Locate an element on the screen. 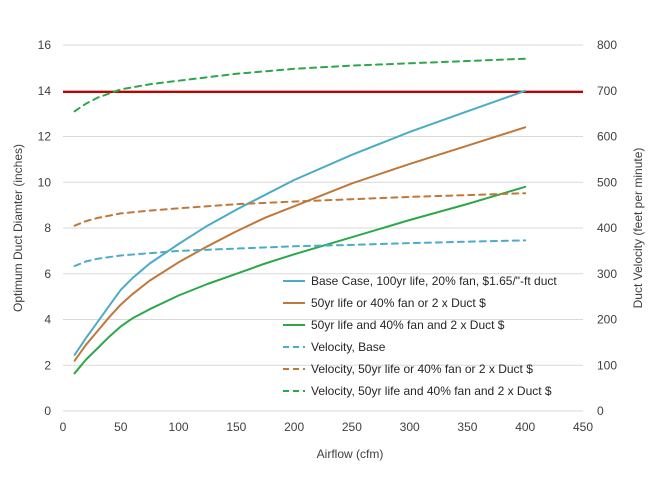 Image resolution: width=662 pixels, height=485 pixels. x-tick-label: 0 is located at coordinates (63, 427).